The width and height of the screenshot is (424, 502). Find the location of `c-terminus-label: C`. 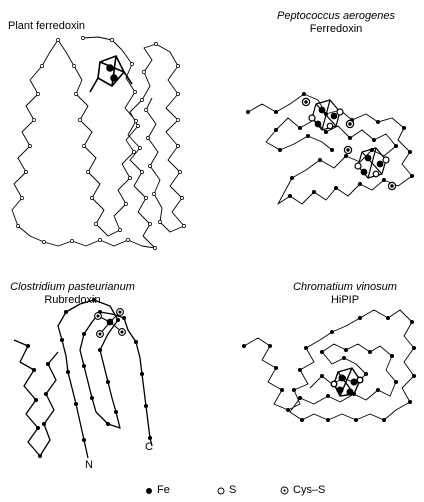

c-terminus-label: C is located at coordinates (149, 447).